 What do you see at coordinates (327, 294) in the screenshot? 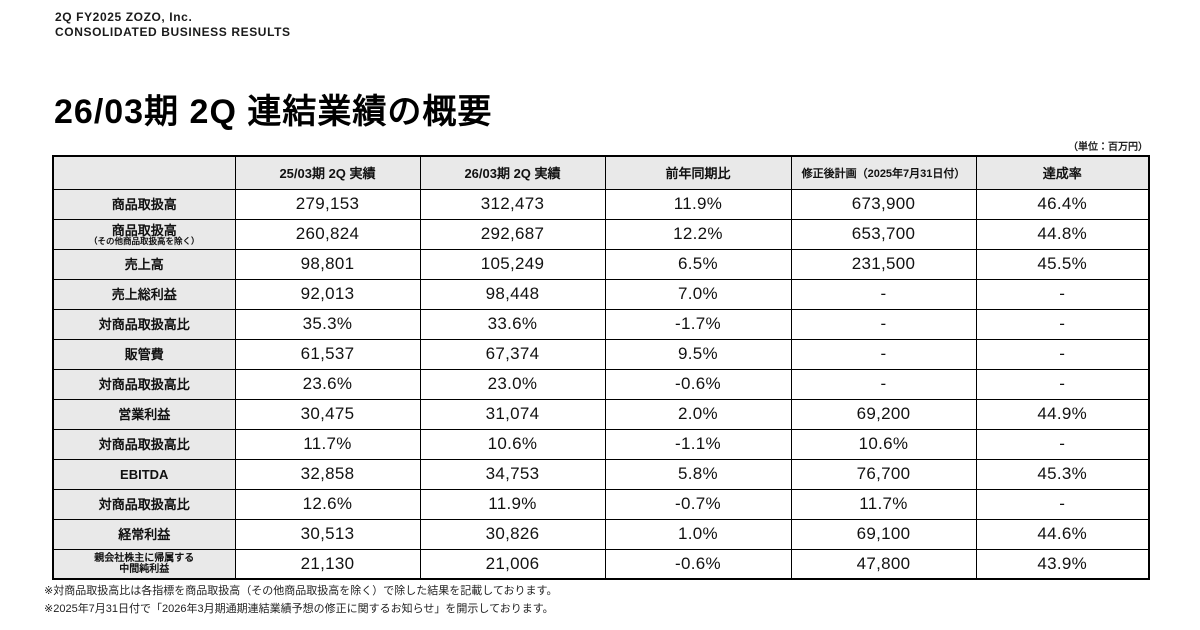
I see `value-cell: 92,013` at bounding box center [327, 294].